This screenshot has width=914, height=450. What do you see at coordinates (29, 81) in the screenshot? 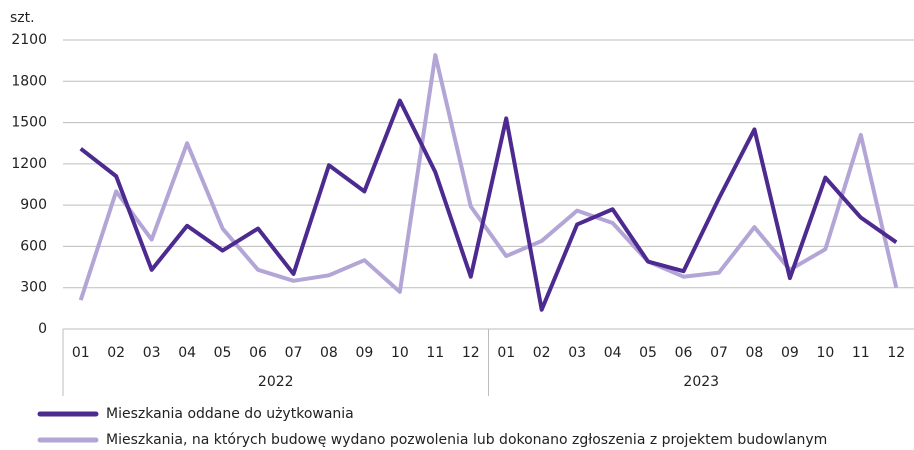
I see `y-tick-label: 1800` at bounding box center [29, 81].